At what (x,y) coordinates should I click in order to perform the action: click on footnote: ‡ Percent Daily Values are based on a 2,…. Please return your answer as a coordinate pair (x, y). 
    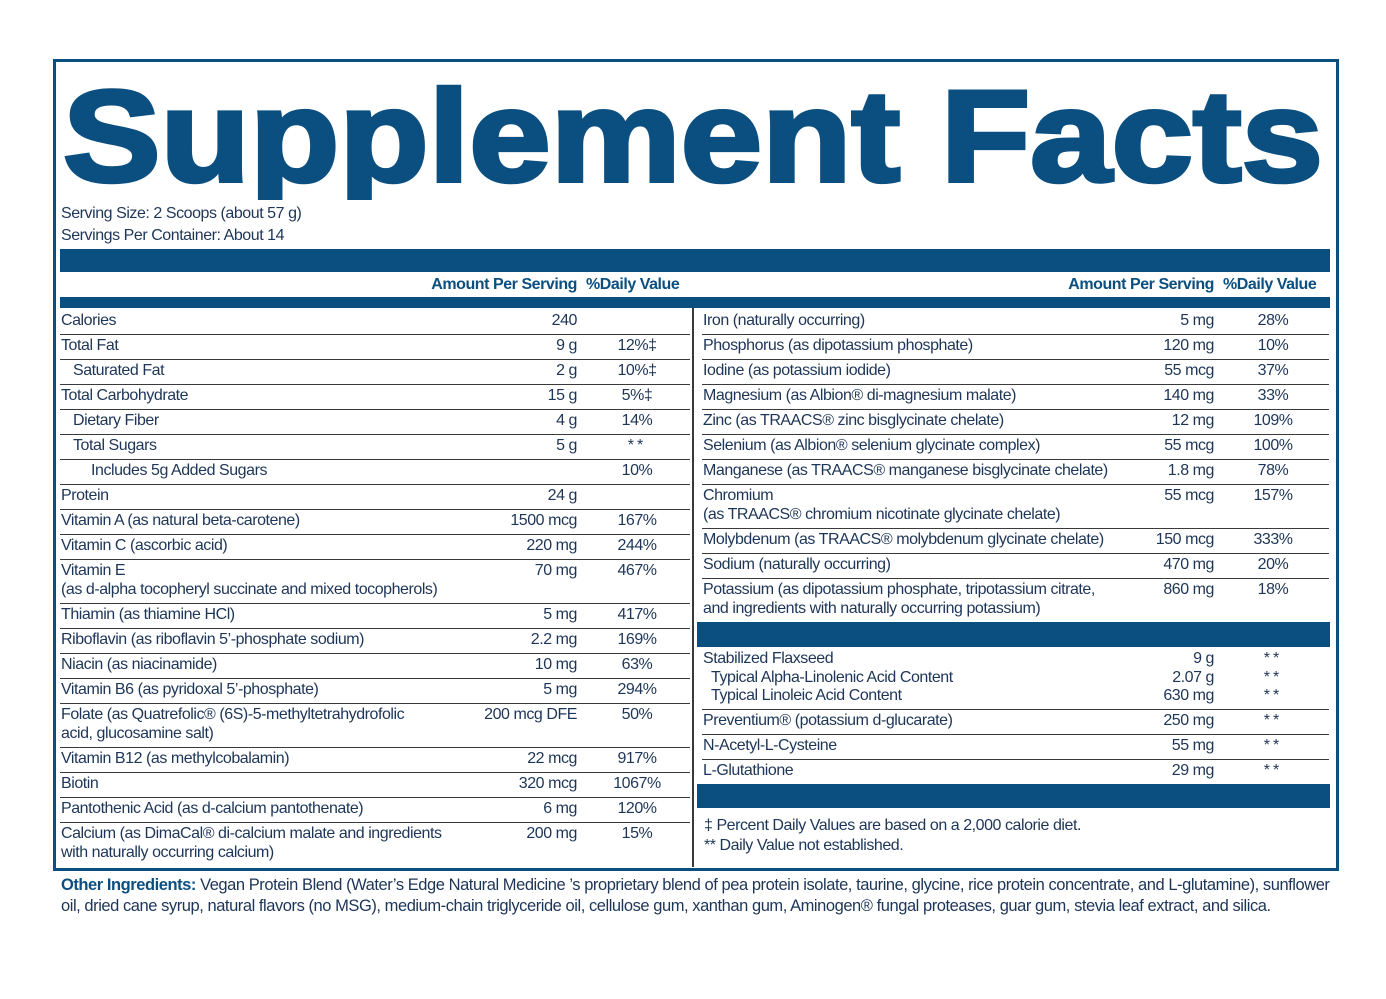
    Looking at the image, I should click on (892, 825).